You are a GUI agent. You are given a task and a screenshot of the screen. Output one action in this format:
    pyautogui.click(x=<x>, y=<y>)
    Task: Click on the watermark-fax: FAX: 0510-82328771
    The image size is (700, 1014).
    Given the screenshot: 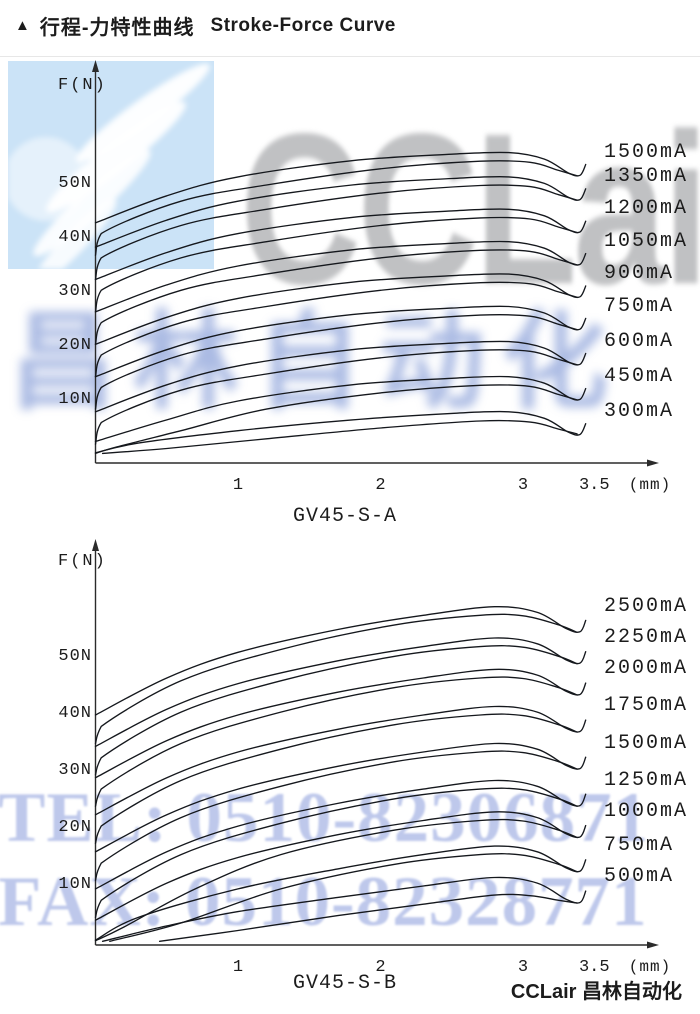 What is the action you would take?
    pyautogui.click(x=324, y=902)
    